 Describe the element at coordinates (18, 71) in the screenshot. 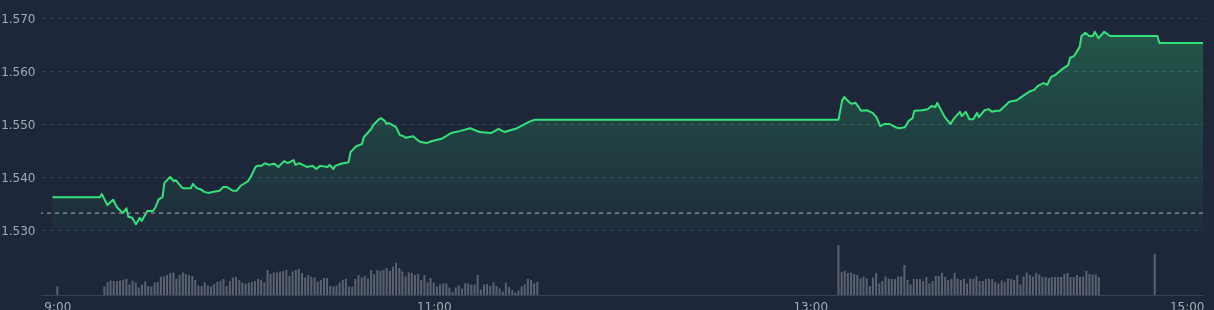

I see `y-tick-label: 1.560` at that location.